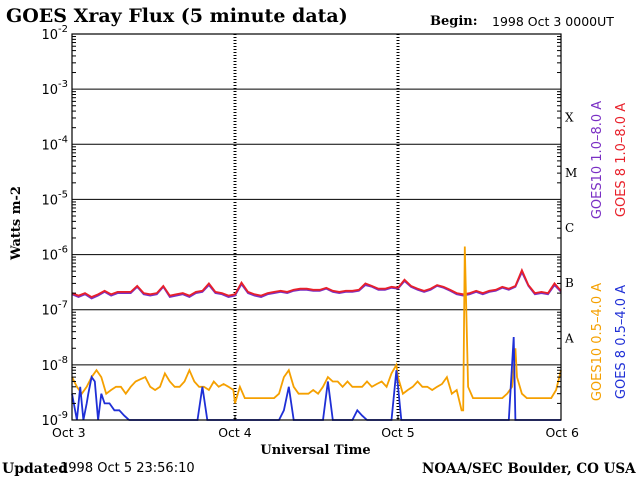 Image resolution: width=640 pixels, height=480 pixels. What do you see at coordinates (569, 283) in the screenshot?
I see `flare-class-label: B` at bounding box center [569, 283].